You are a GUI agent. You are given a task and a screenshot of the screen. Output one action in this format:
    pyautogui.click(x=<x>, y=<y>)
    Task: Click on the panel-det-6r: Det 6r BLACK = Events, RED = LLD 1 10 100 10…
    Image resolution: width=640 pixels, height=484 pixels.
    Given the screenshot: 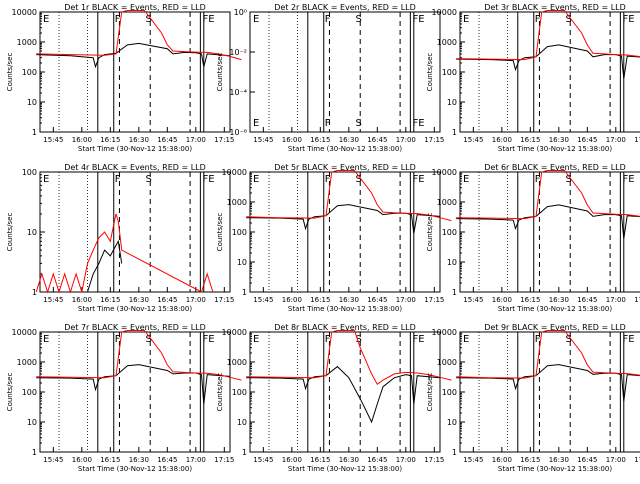 What is the action you would take?
    pyautogui.click(x=533, y=238)
    